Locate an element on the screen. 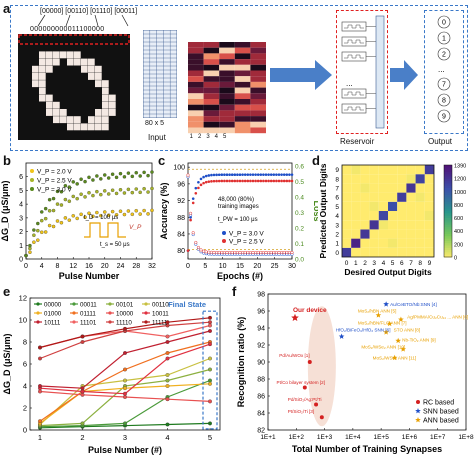 The height and width of the screenshot is (467, 474). our-device-star is located at coordinates (295, 317).